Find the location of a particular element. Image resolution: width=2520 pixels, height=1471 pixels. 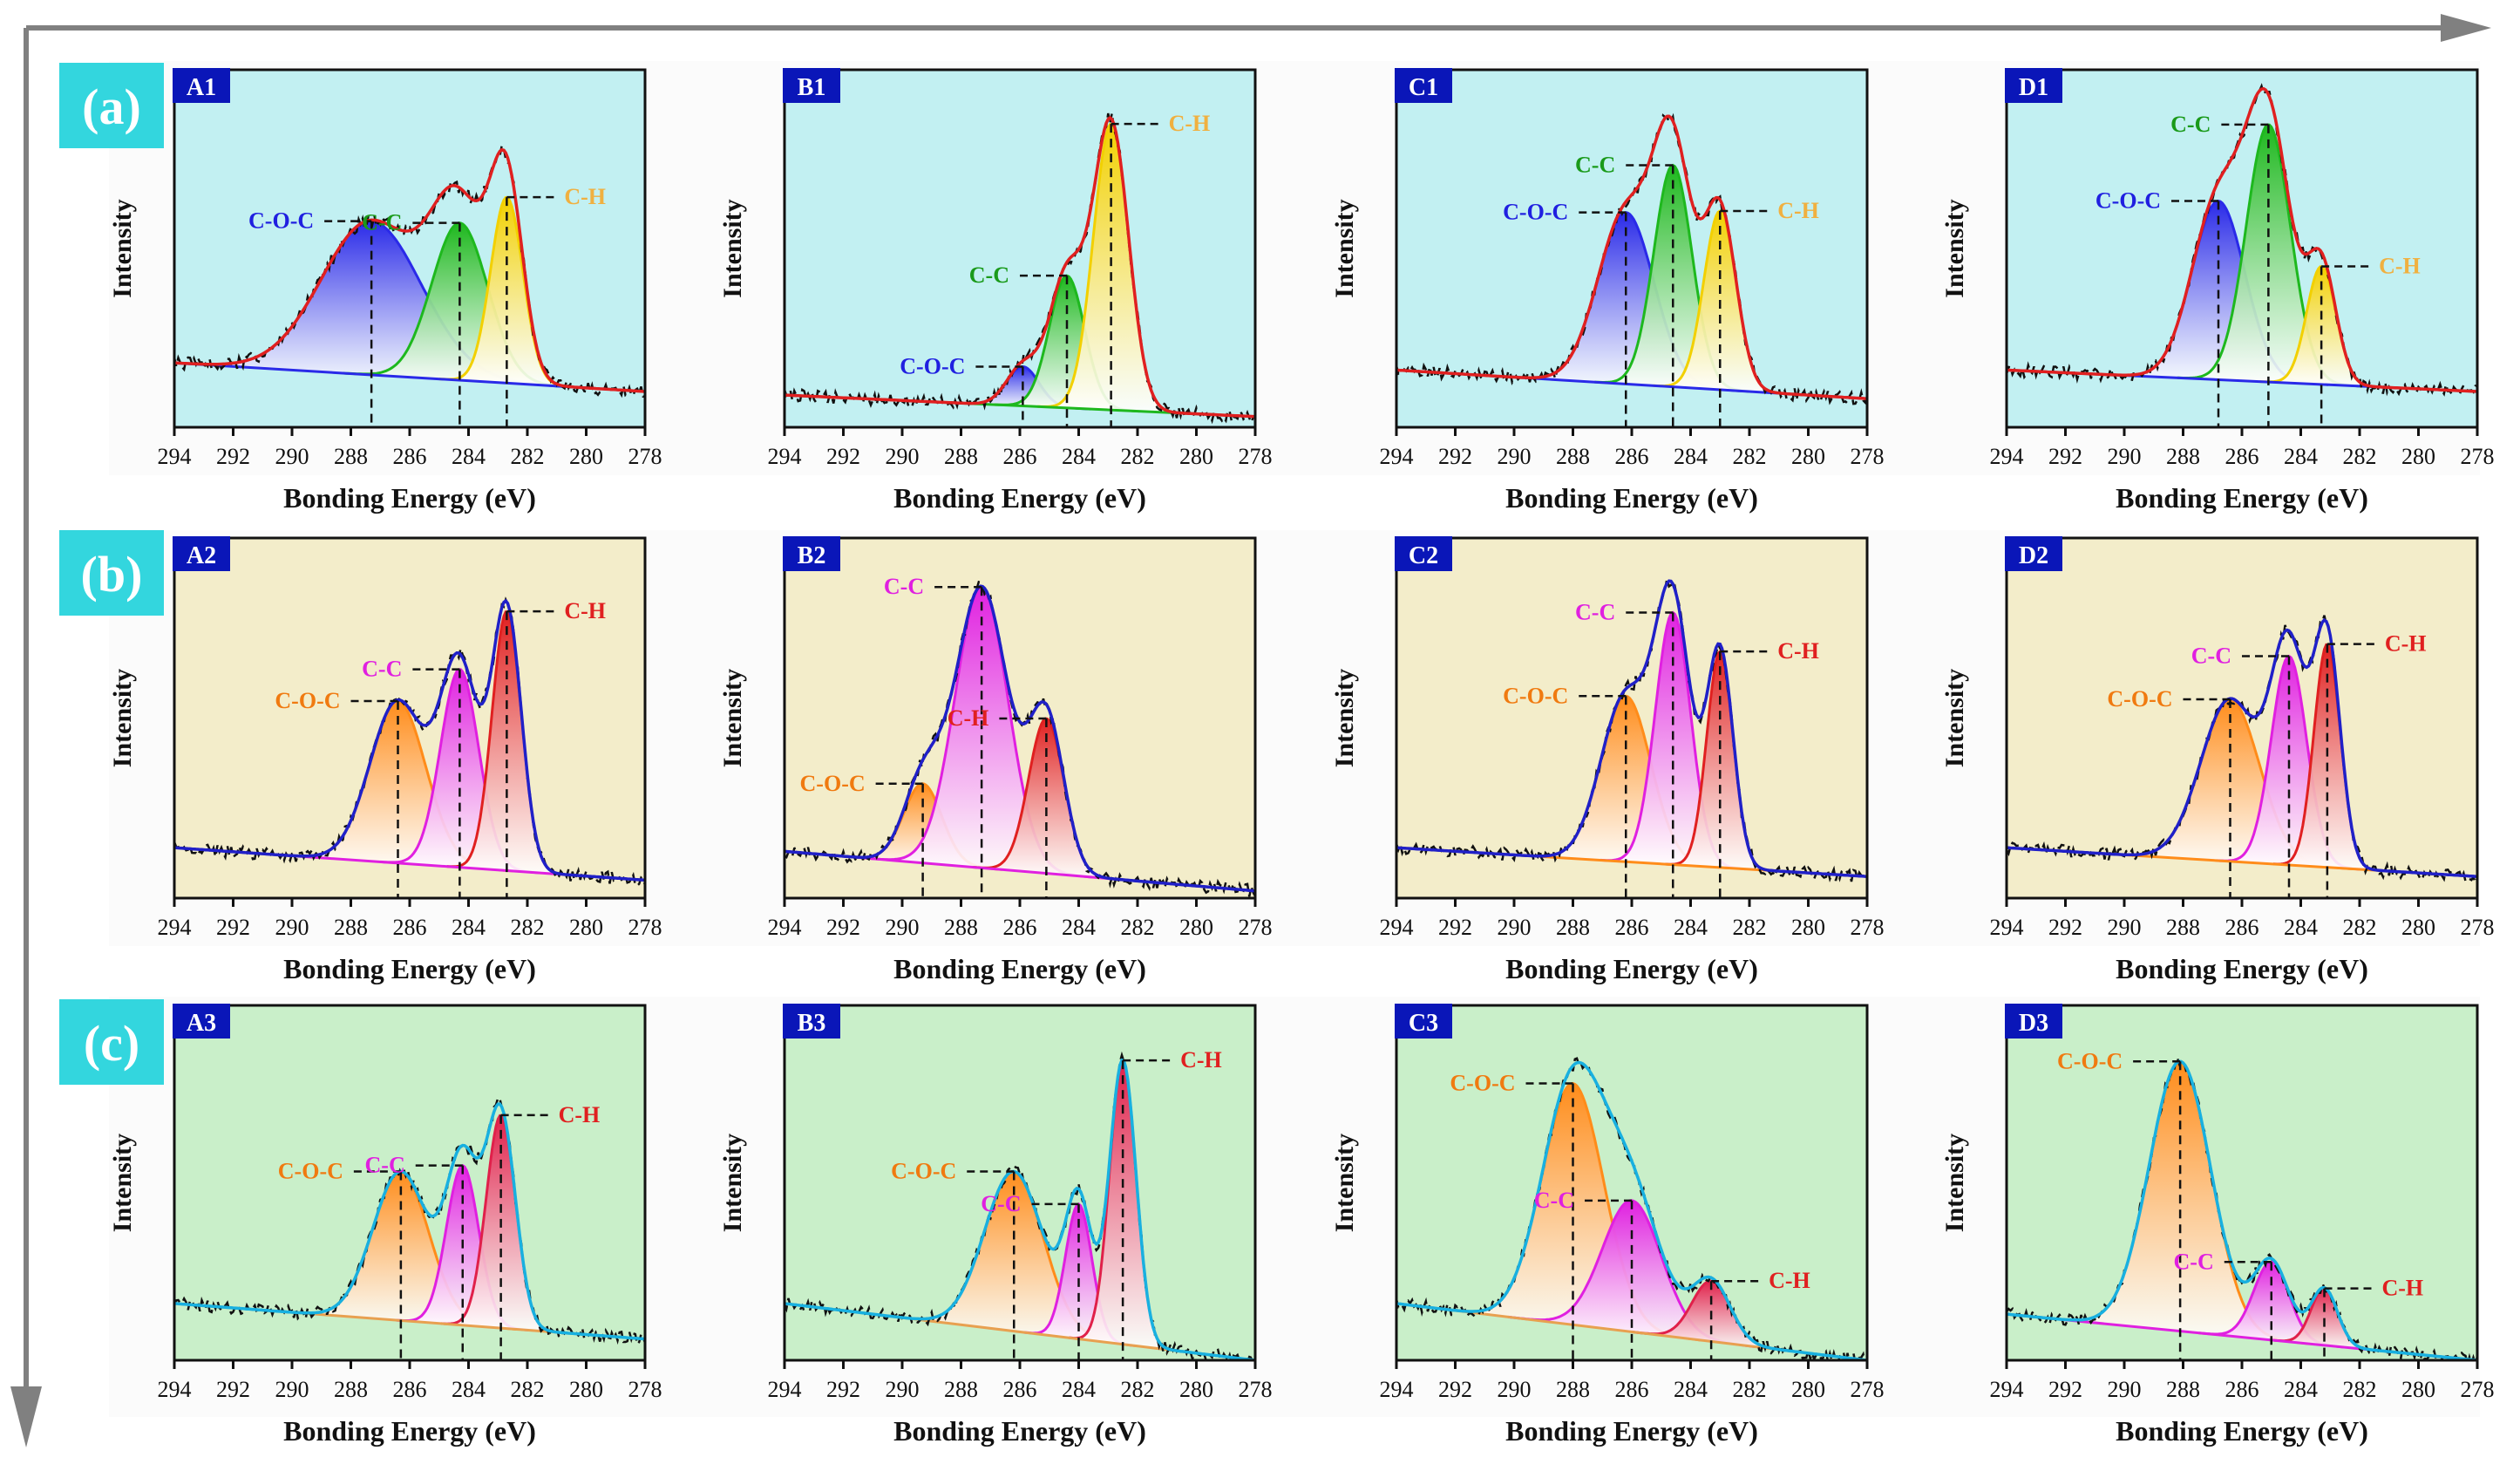

panel-id-label: B3 is located at coordinates (812, 1024).